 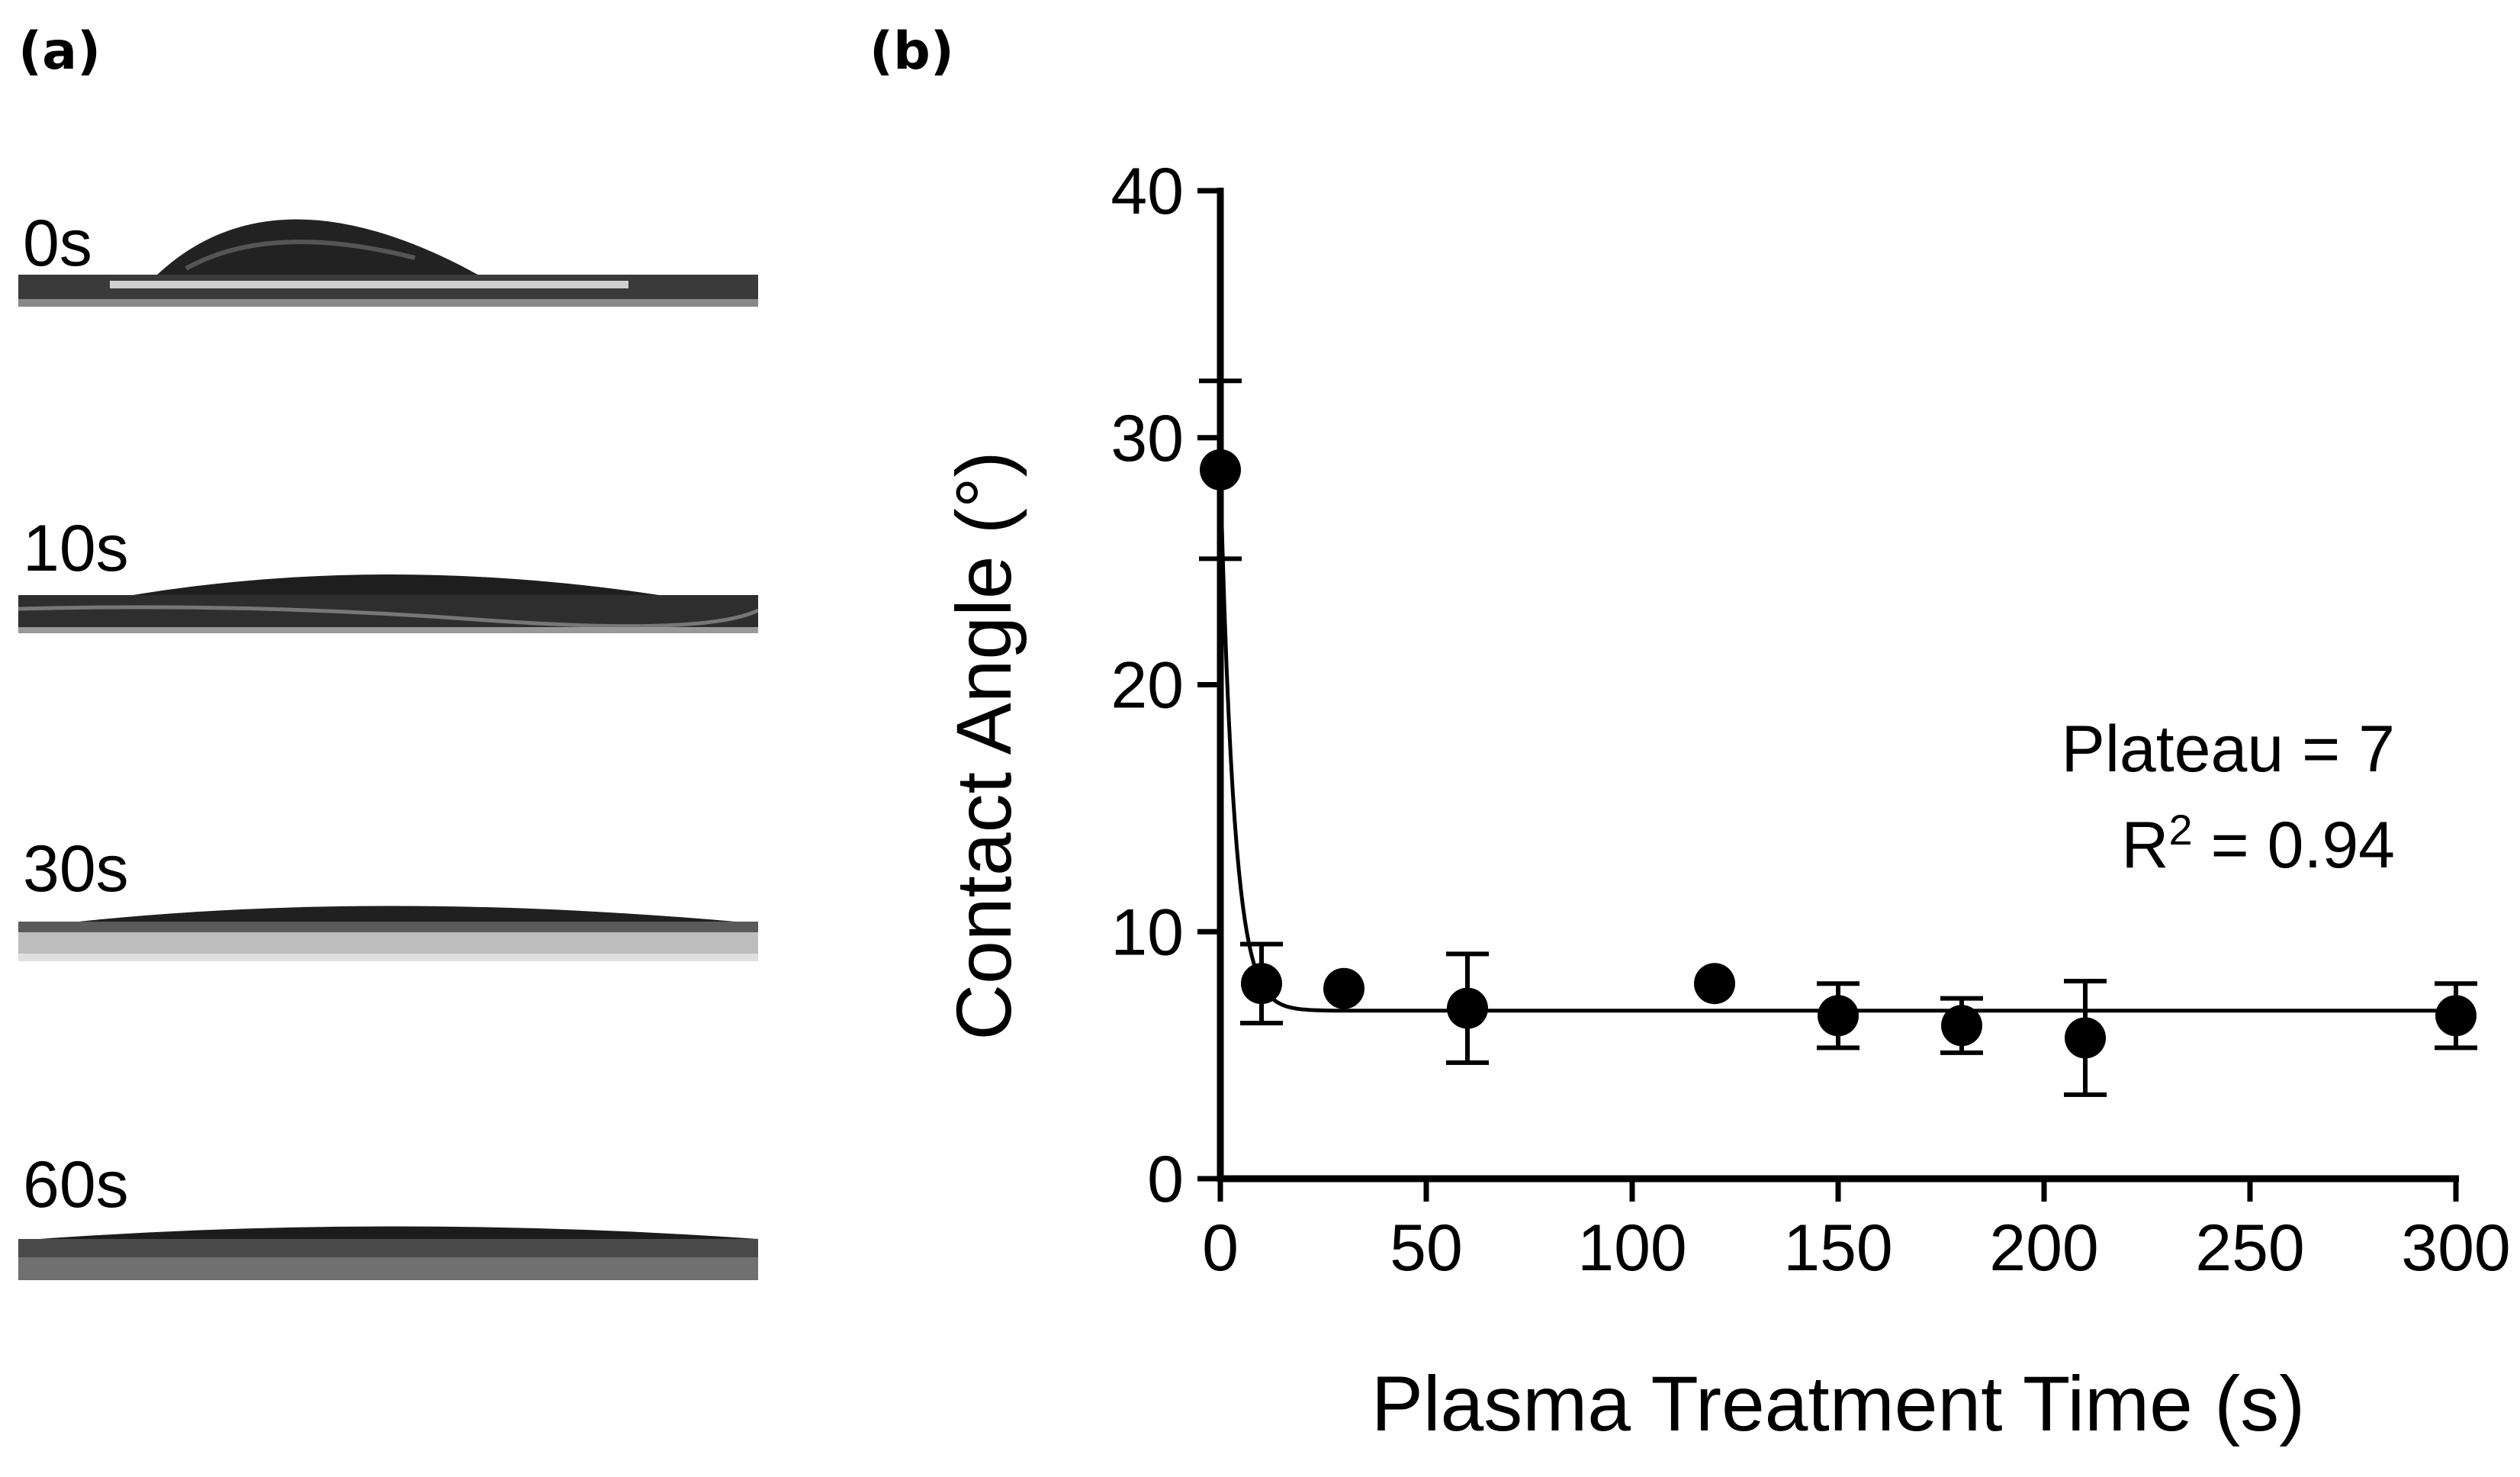 I want to click on x-tick-label: 250, so click(x=2250, y=1248).